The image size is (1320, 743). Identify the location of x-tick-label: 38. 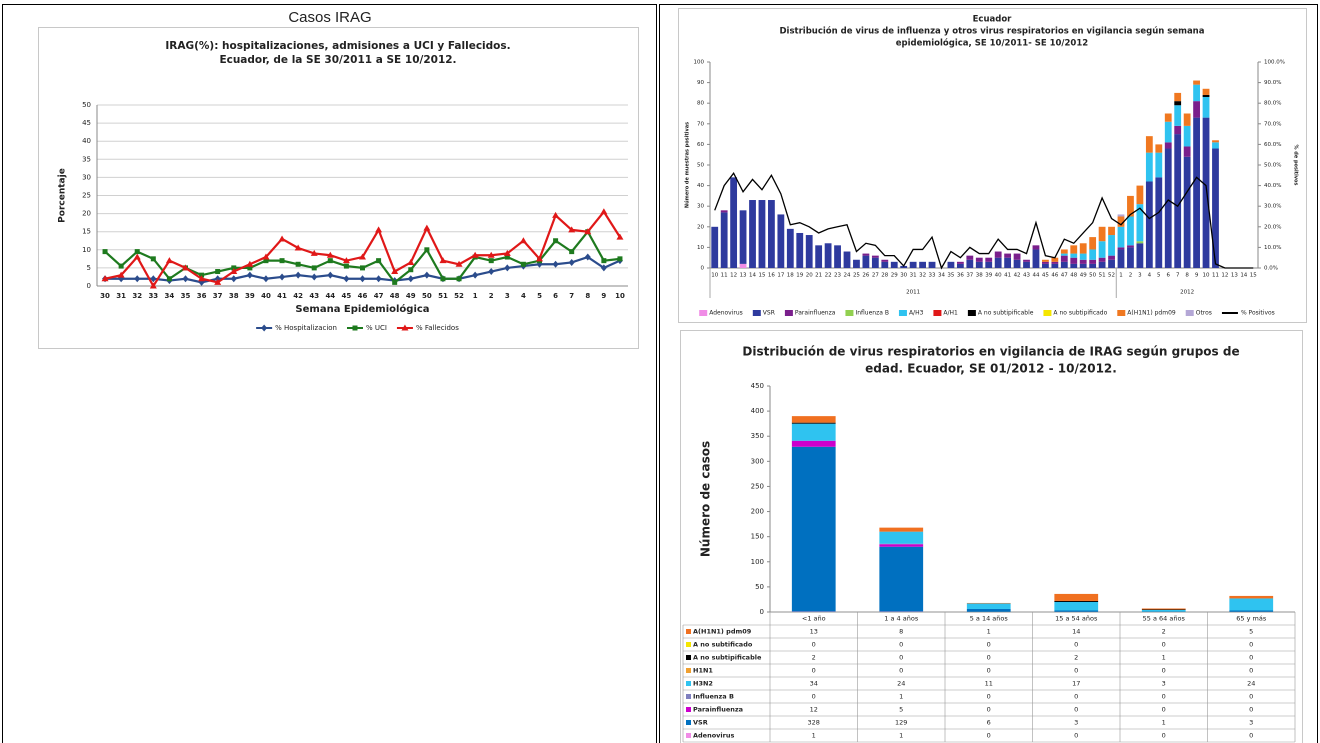
(979, 276).